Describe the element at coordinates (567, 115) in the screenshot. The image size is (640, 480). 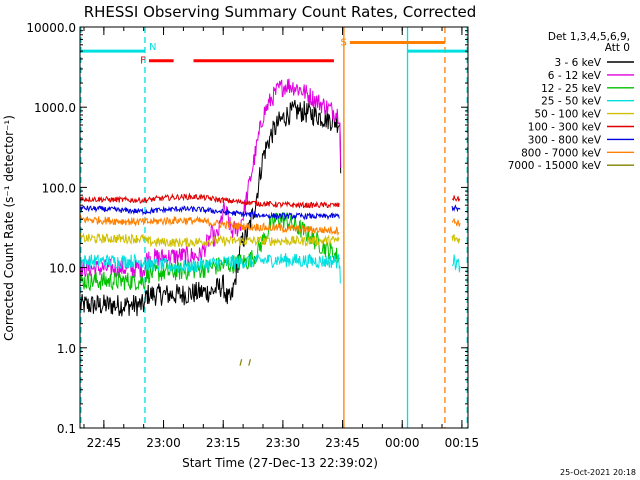
I see `legend-label-50-100-kev: 50 - 100 keV` at that location.